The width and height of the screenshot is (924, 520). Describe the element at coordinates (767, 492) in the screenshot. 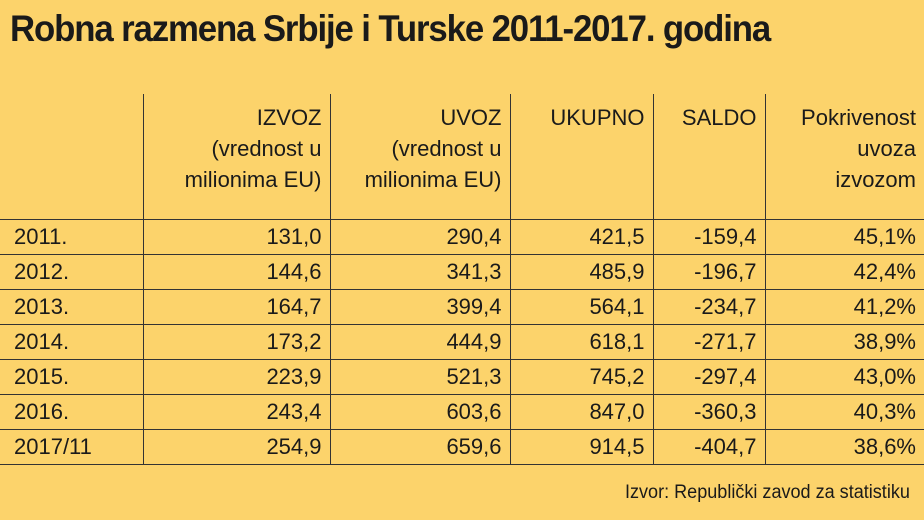

I see `source-note: Izvor: Republički zavod za statistiku` at that location.